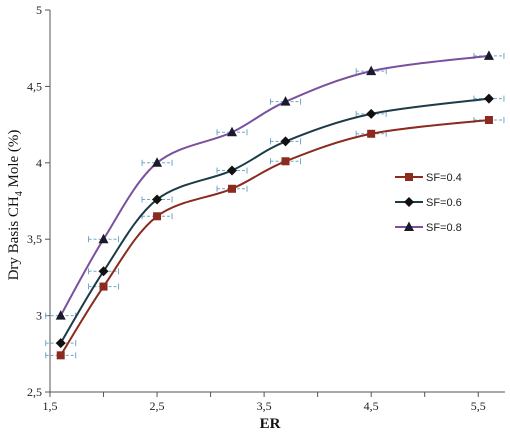 Image resolution: width=510 pixels, height=433 pixels. What do you see at coordinates (444, 178) in the screenshot?
I see `legend-label: SF=0.4` at bounding box center [444, 178].